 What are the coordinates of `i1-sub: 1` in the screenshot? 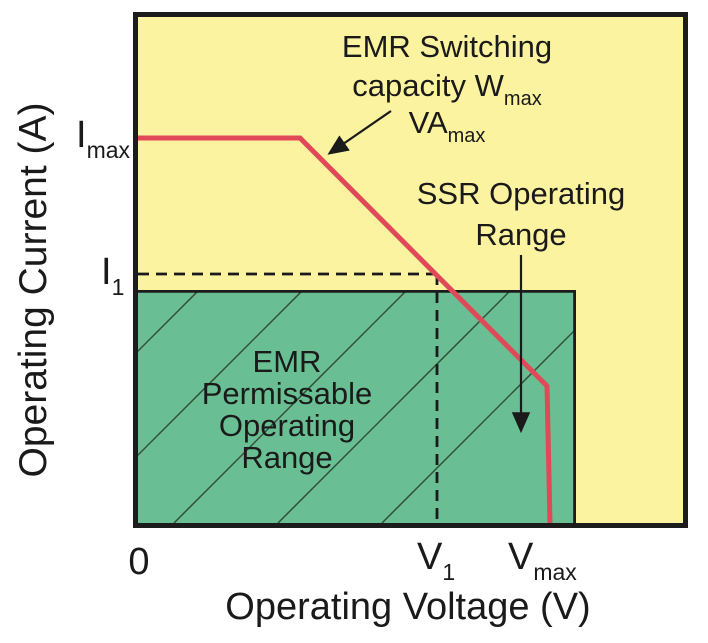 It's located at (118, 287).